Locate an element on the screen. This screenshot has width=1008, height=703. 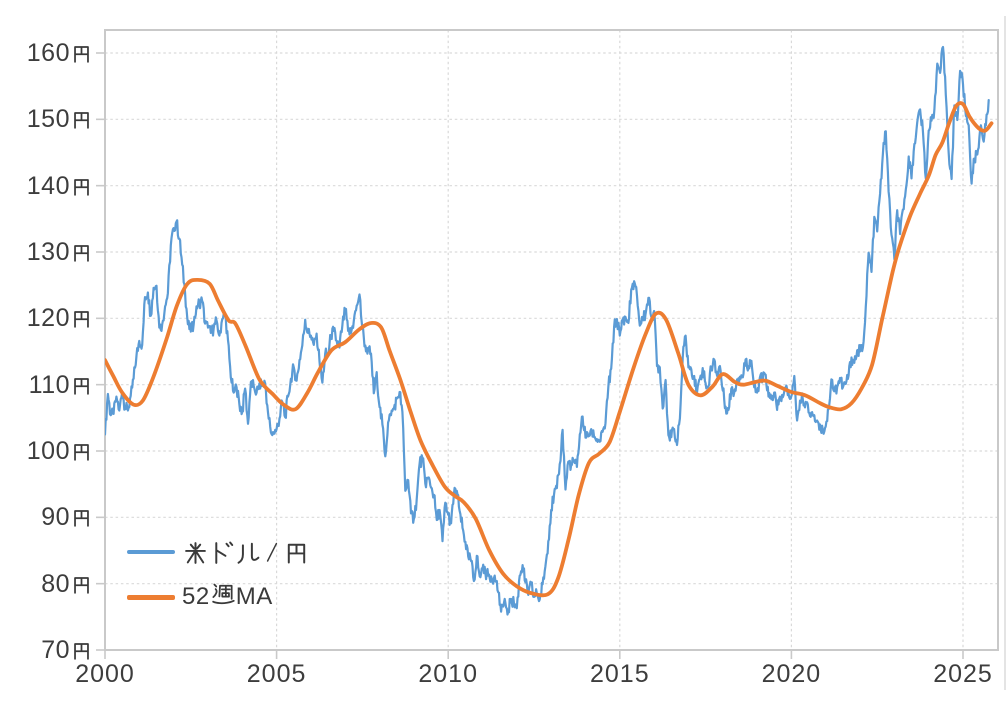
legend-label-52wma-ma: MA is located at coordinates (254, 596).